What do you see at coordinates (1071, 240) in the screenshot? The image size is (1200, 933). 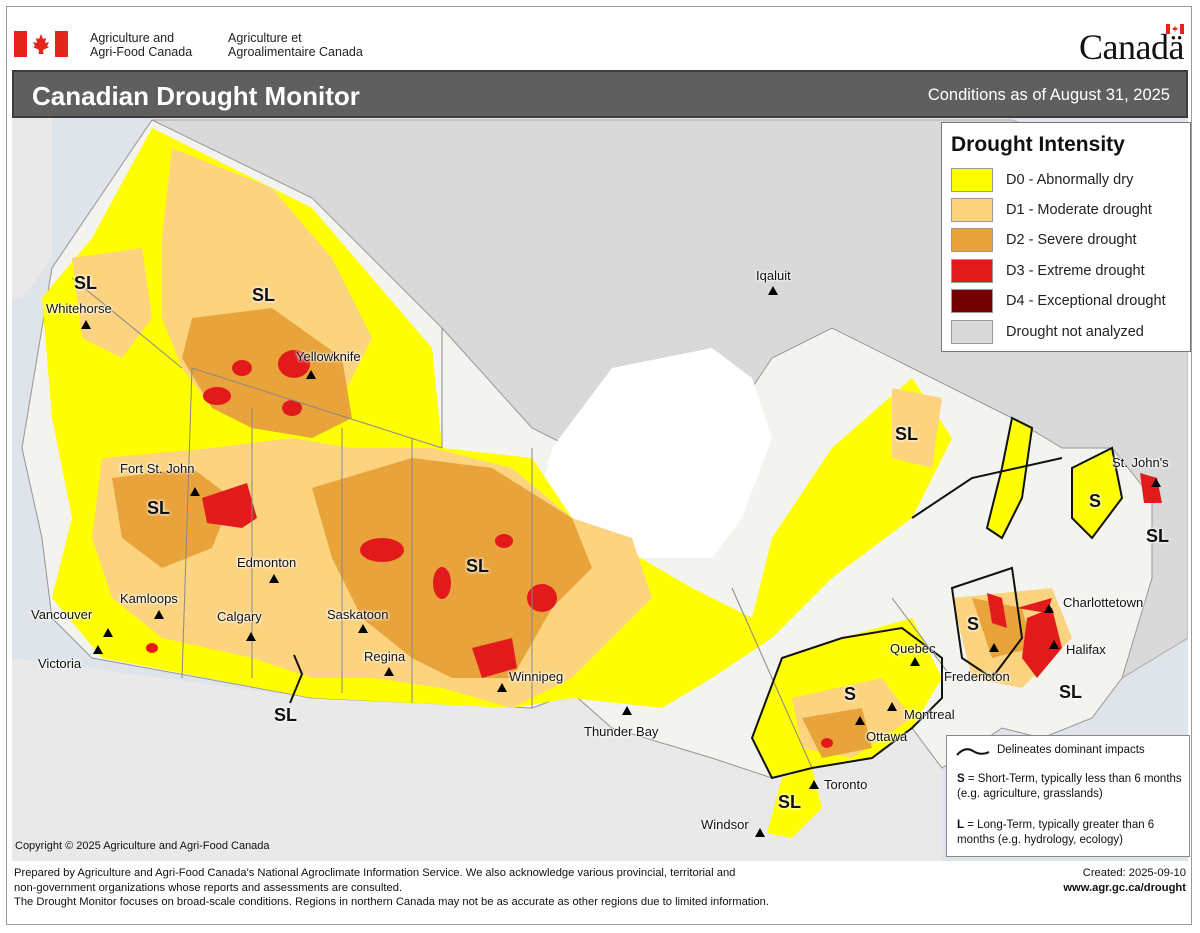 I see `legend-label: D2 - Severe drought` at bounding box center [1071, 240].